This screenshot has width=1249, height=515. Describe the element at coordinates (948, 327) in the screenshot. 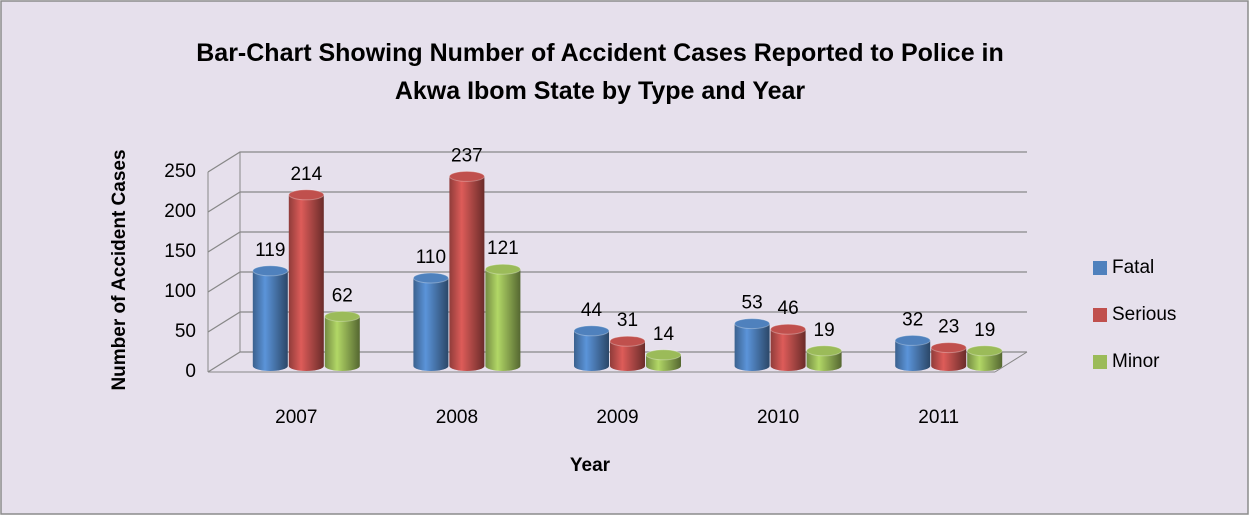

I see `data-label: 23` at that location.